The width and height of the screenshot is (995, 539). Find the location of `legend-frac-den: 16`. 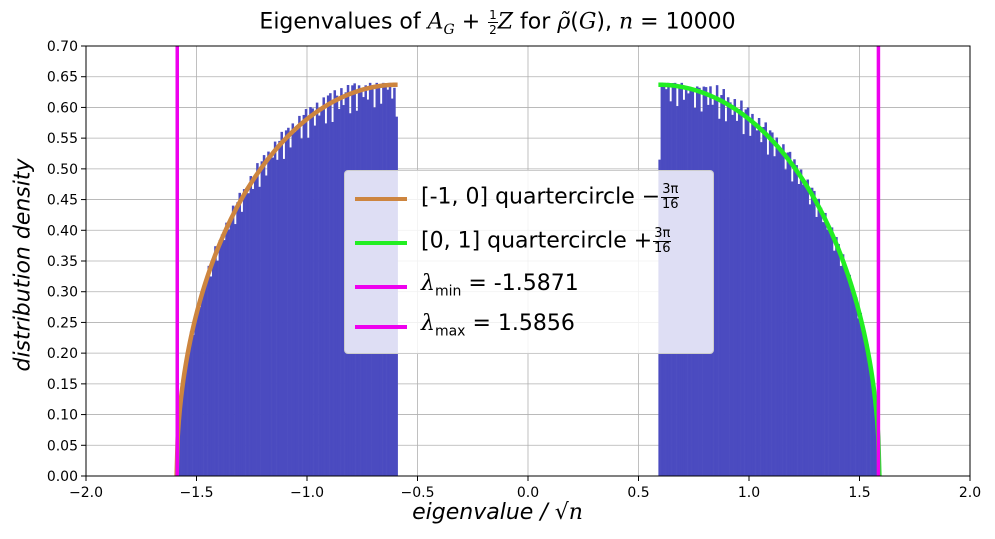

legend-frac-den: 16 is located at coordinates (662, 248).